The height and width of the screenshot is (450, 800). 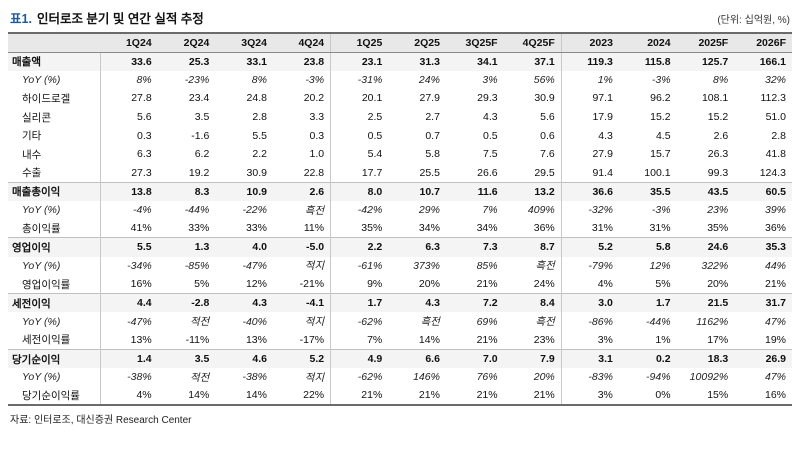 What do you see at coordinates (705, 396) in the screenshot?
I see `cell: 15%` at bounding box center [705, 396].